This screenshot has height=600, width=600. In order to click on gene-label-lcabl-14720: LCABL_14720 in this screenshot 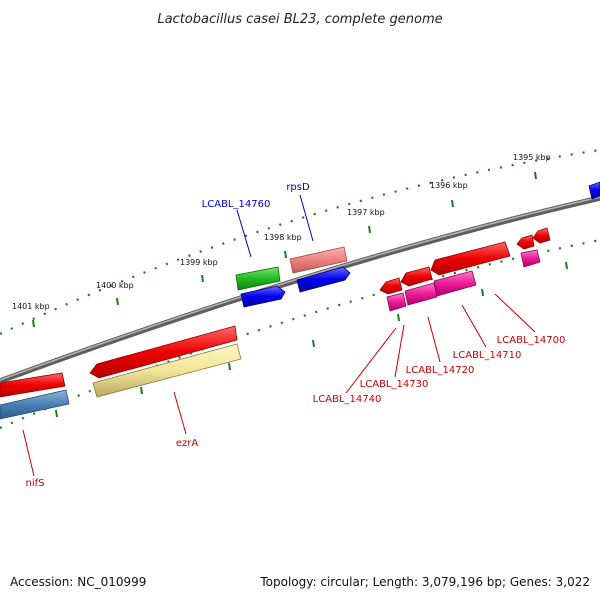, I will do `click(440, 370)`.